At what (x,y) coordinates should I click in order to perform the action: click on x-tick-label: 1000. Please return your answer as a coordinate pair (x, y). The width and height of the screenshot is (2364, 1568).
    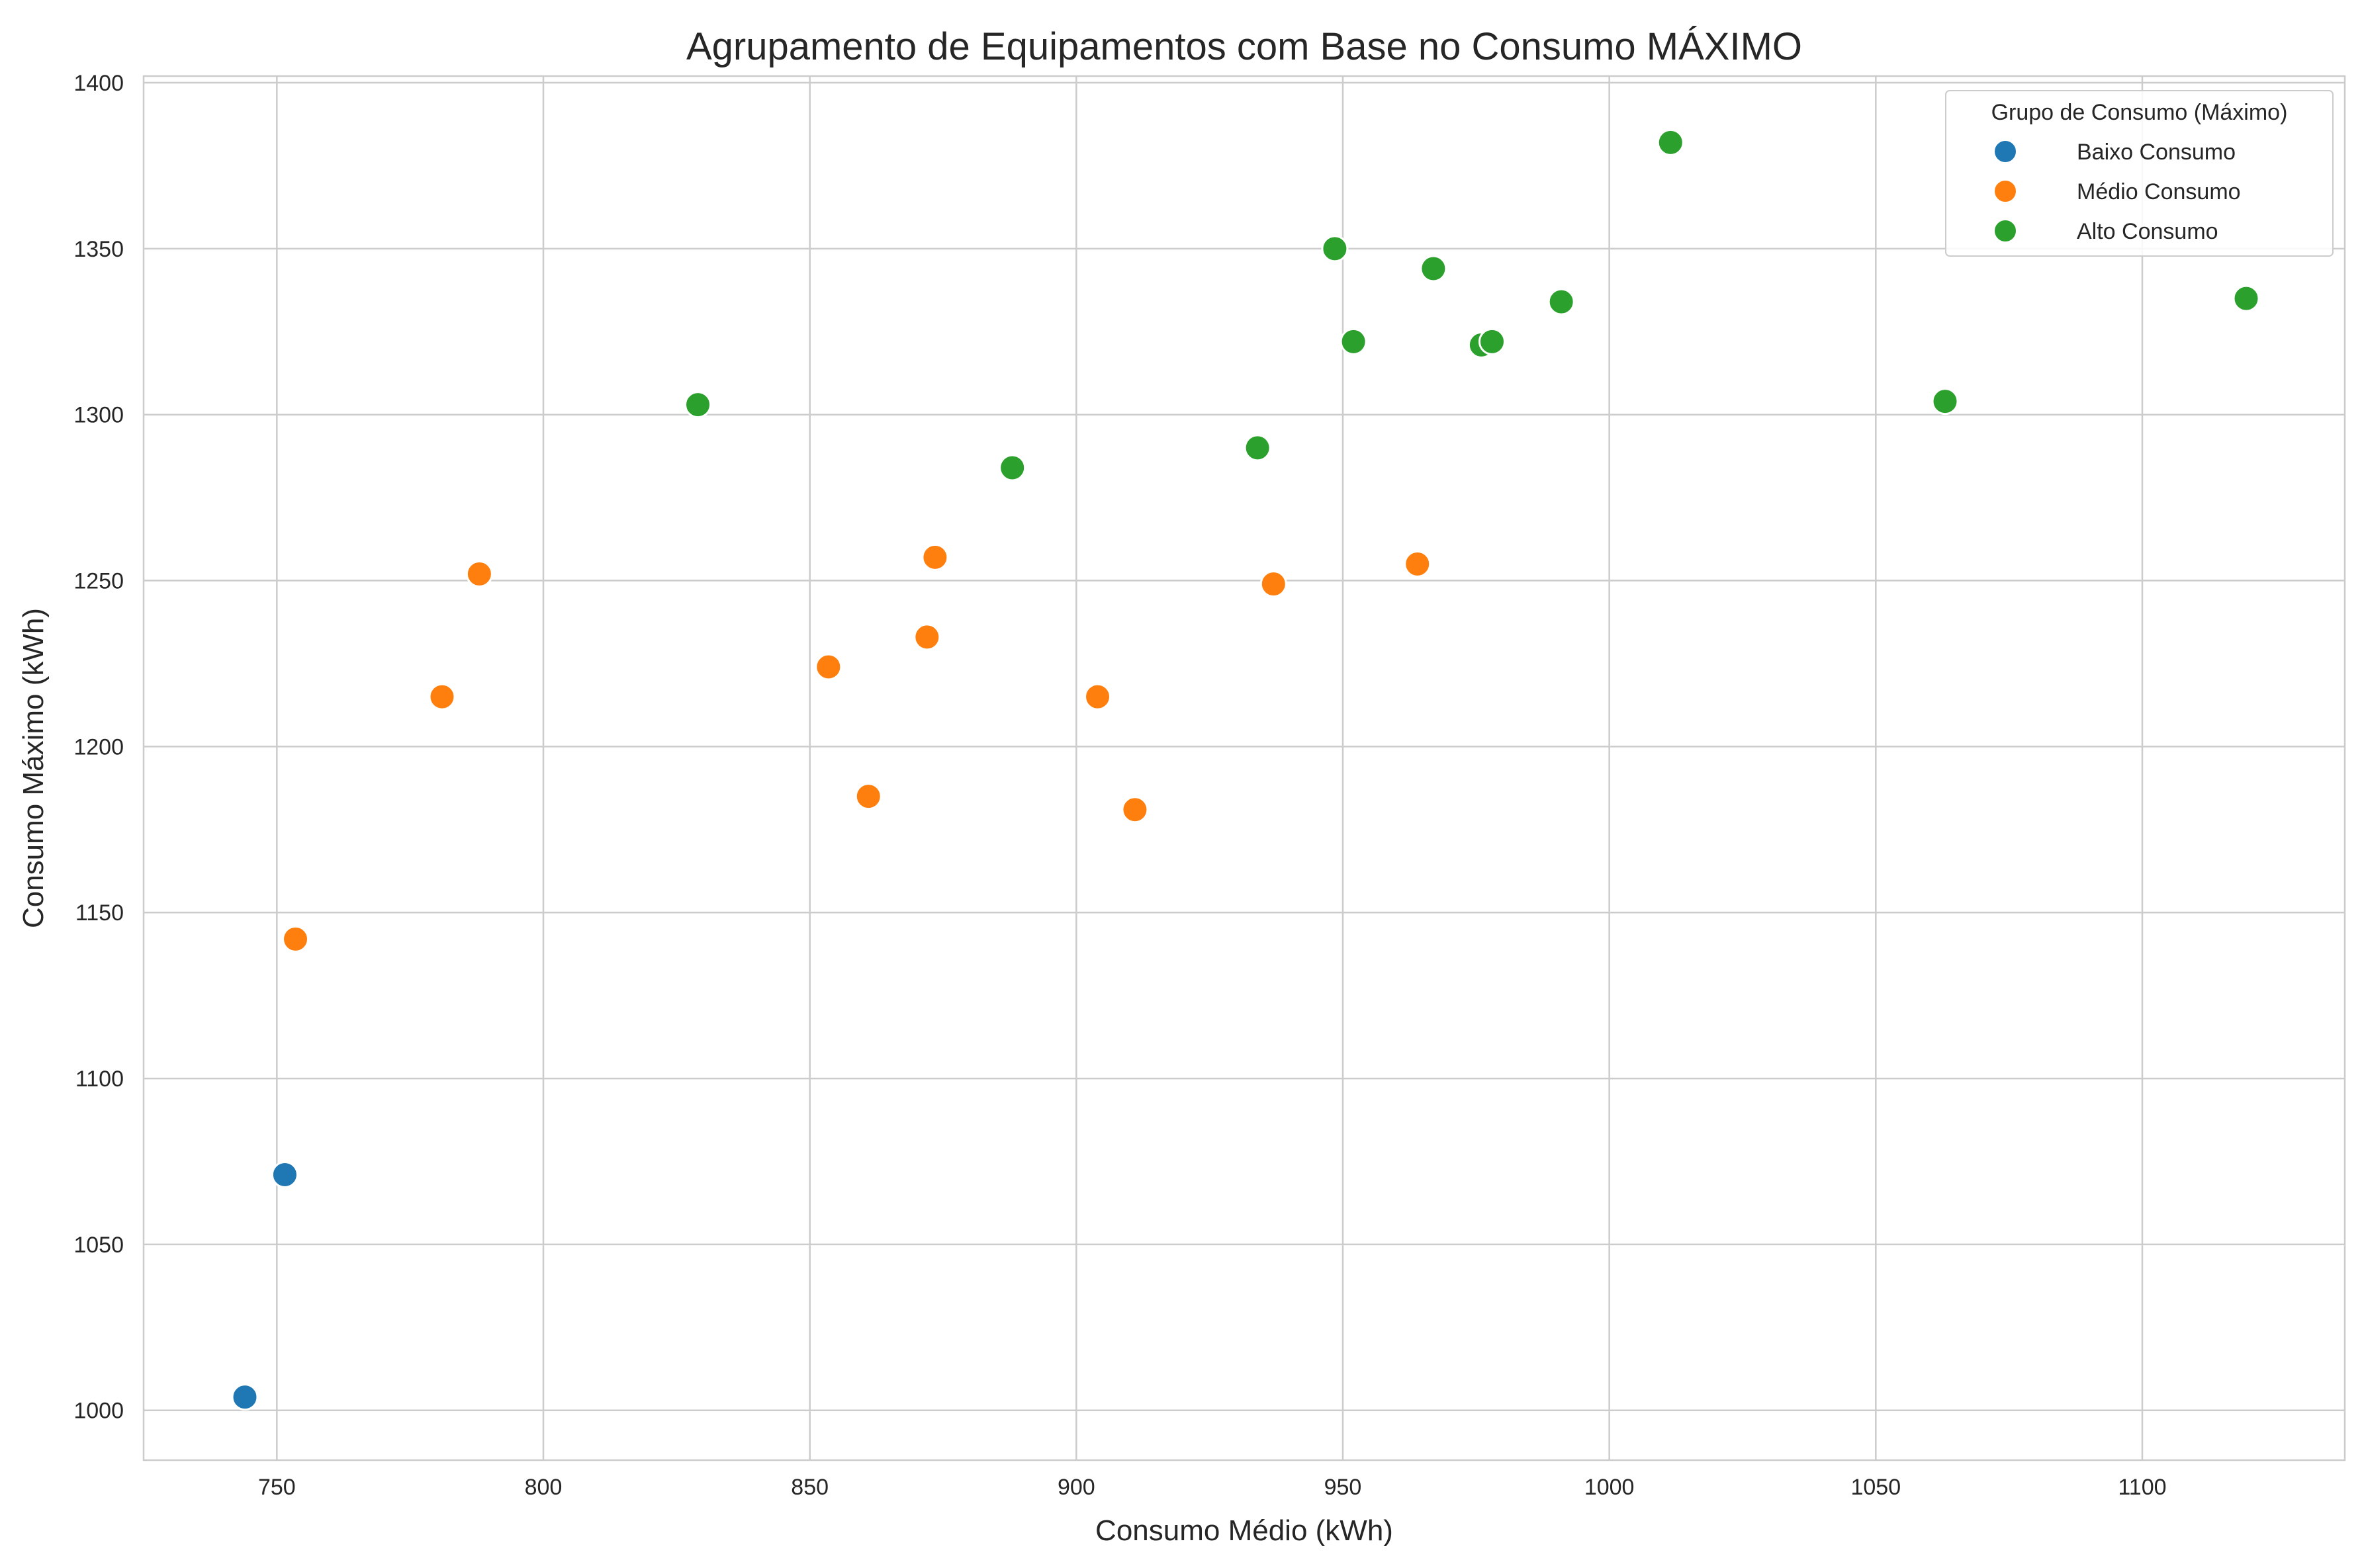
    Looking at the image, I should click on (1609, 1488).